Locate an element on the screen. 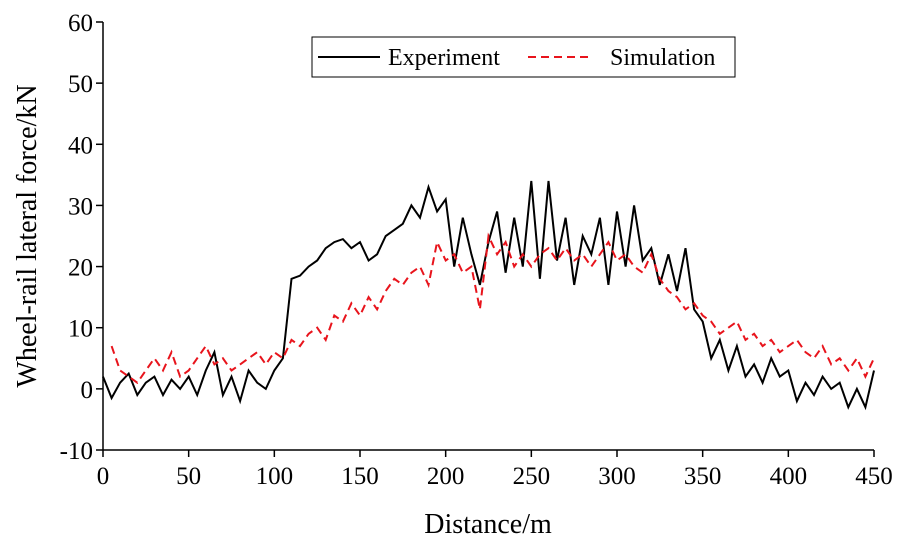 This screenshot has width=903, height=548. x-axis-title: Distance/m is located at coordinates (488, 524).